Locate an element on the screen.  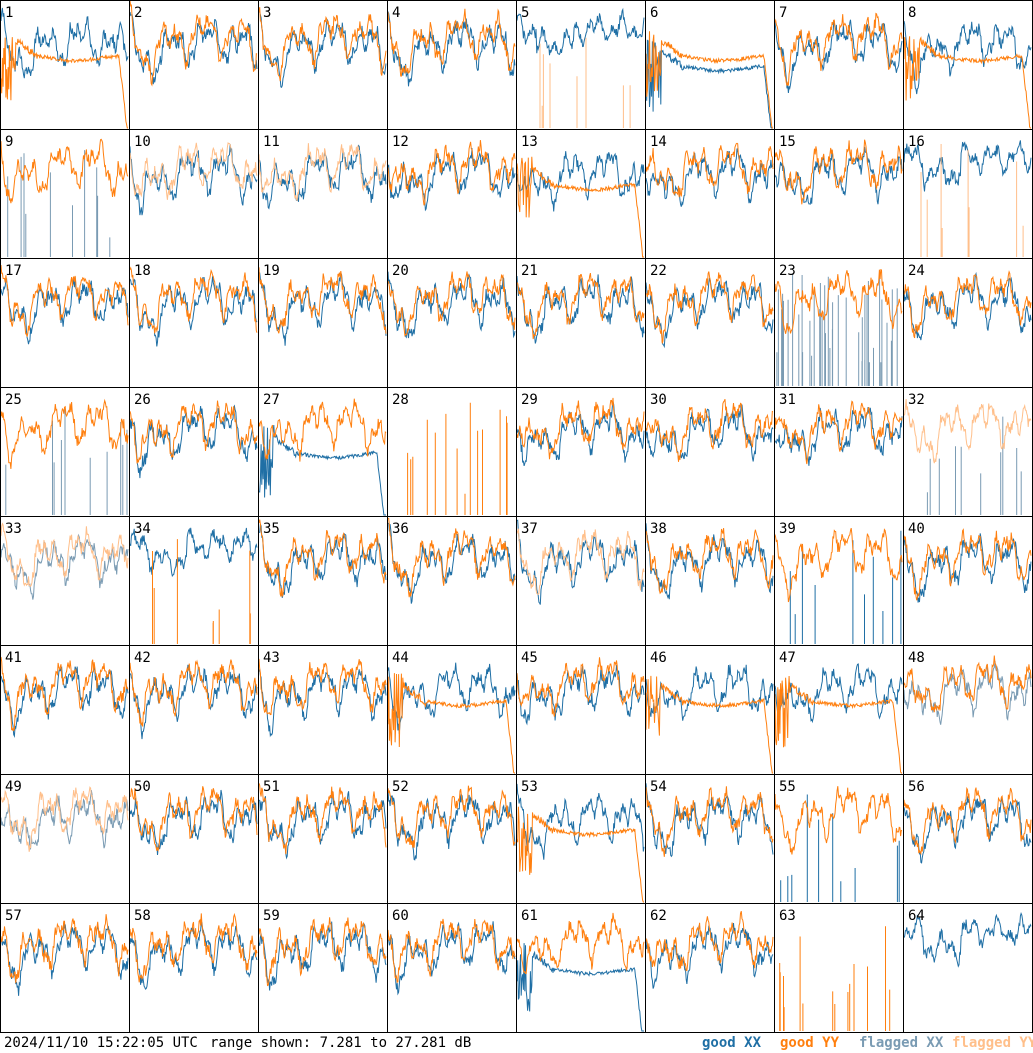
panel-4: 4 is located at coordinates (452, 65).